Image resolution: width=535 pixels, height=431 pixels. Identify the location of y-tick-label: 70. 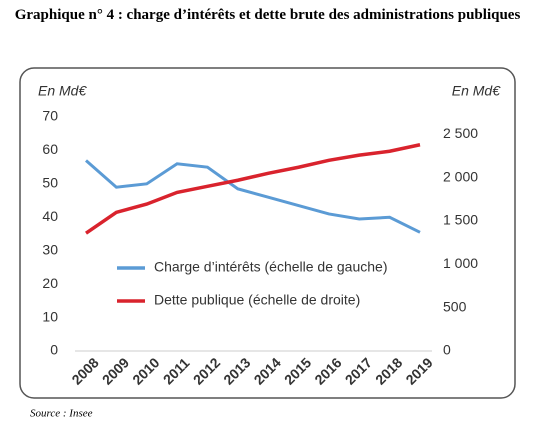
(50, 116).